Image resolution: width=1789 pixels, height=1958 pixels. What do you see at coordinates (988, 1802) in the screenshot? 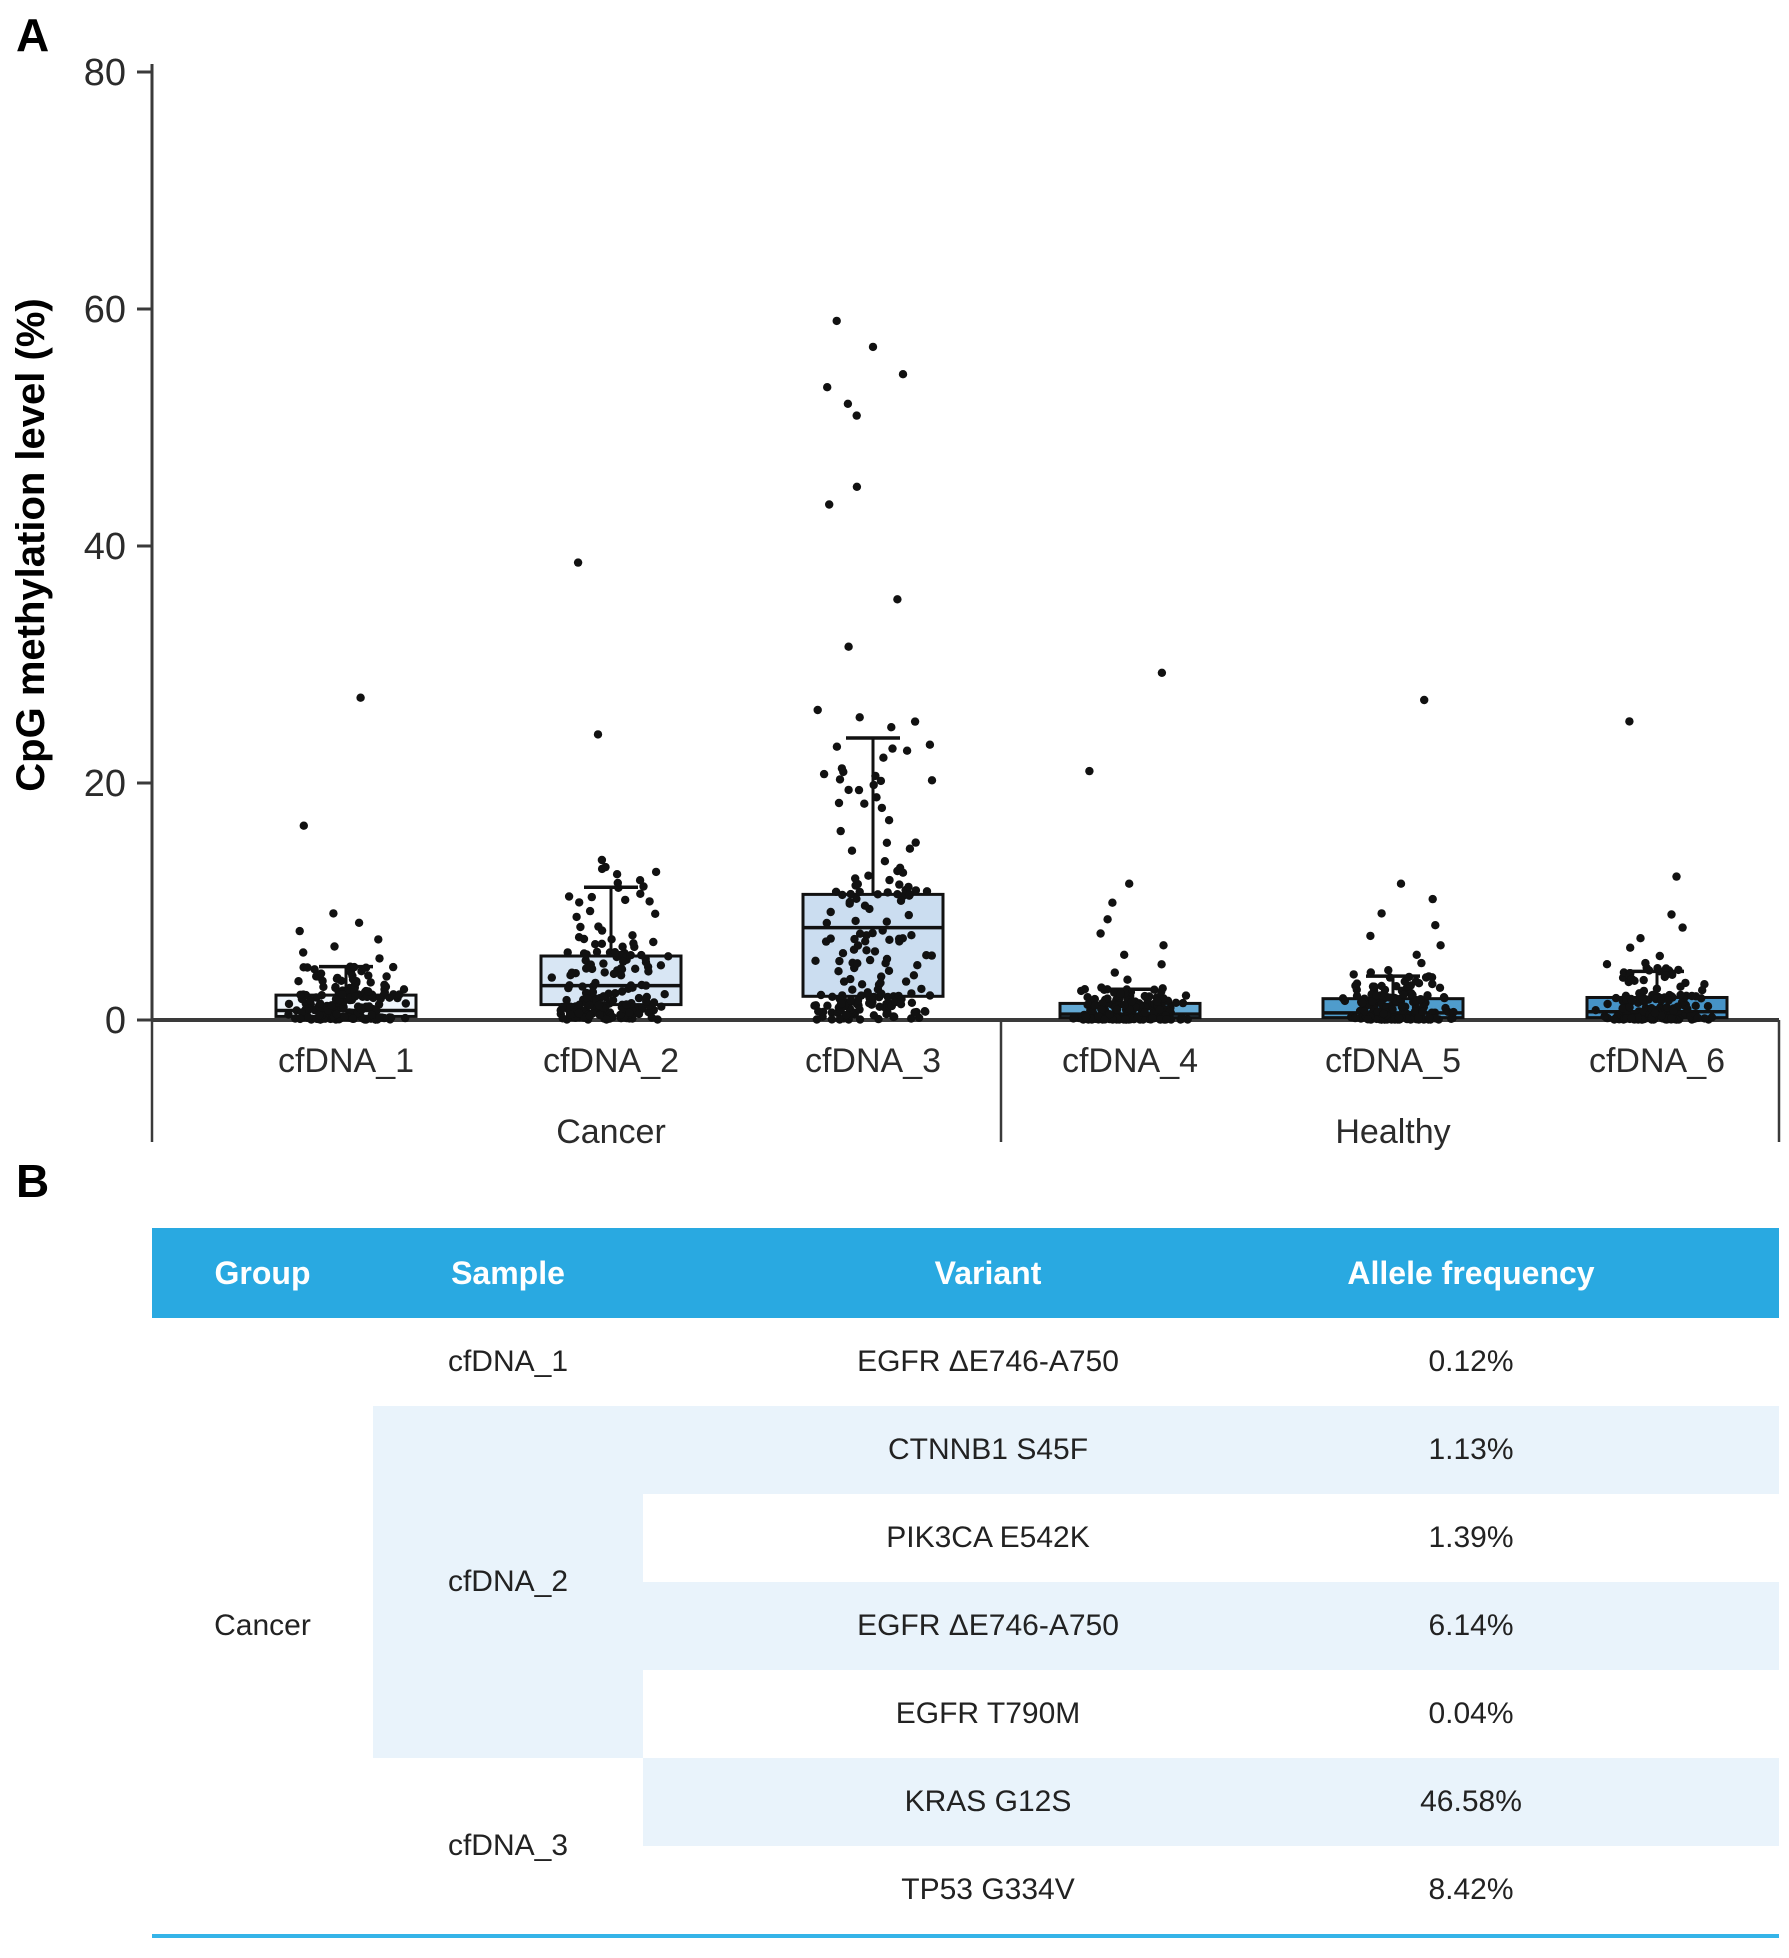
I see `table-cell-variant: KRAS G12S` at bounding box center [988, 1802].